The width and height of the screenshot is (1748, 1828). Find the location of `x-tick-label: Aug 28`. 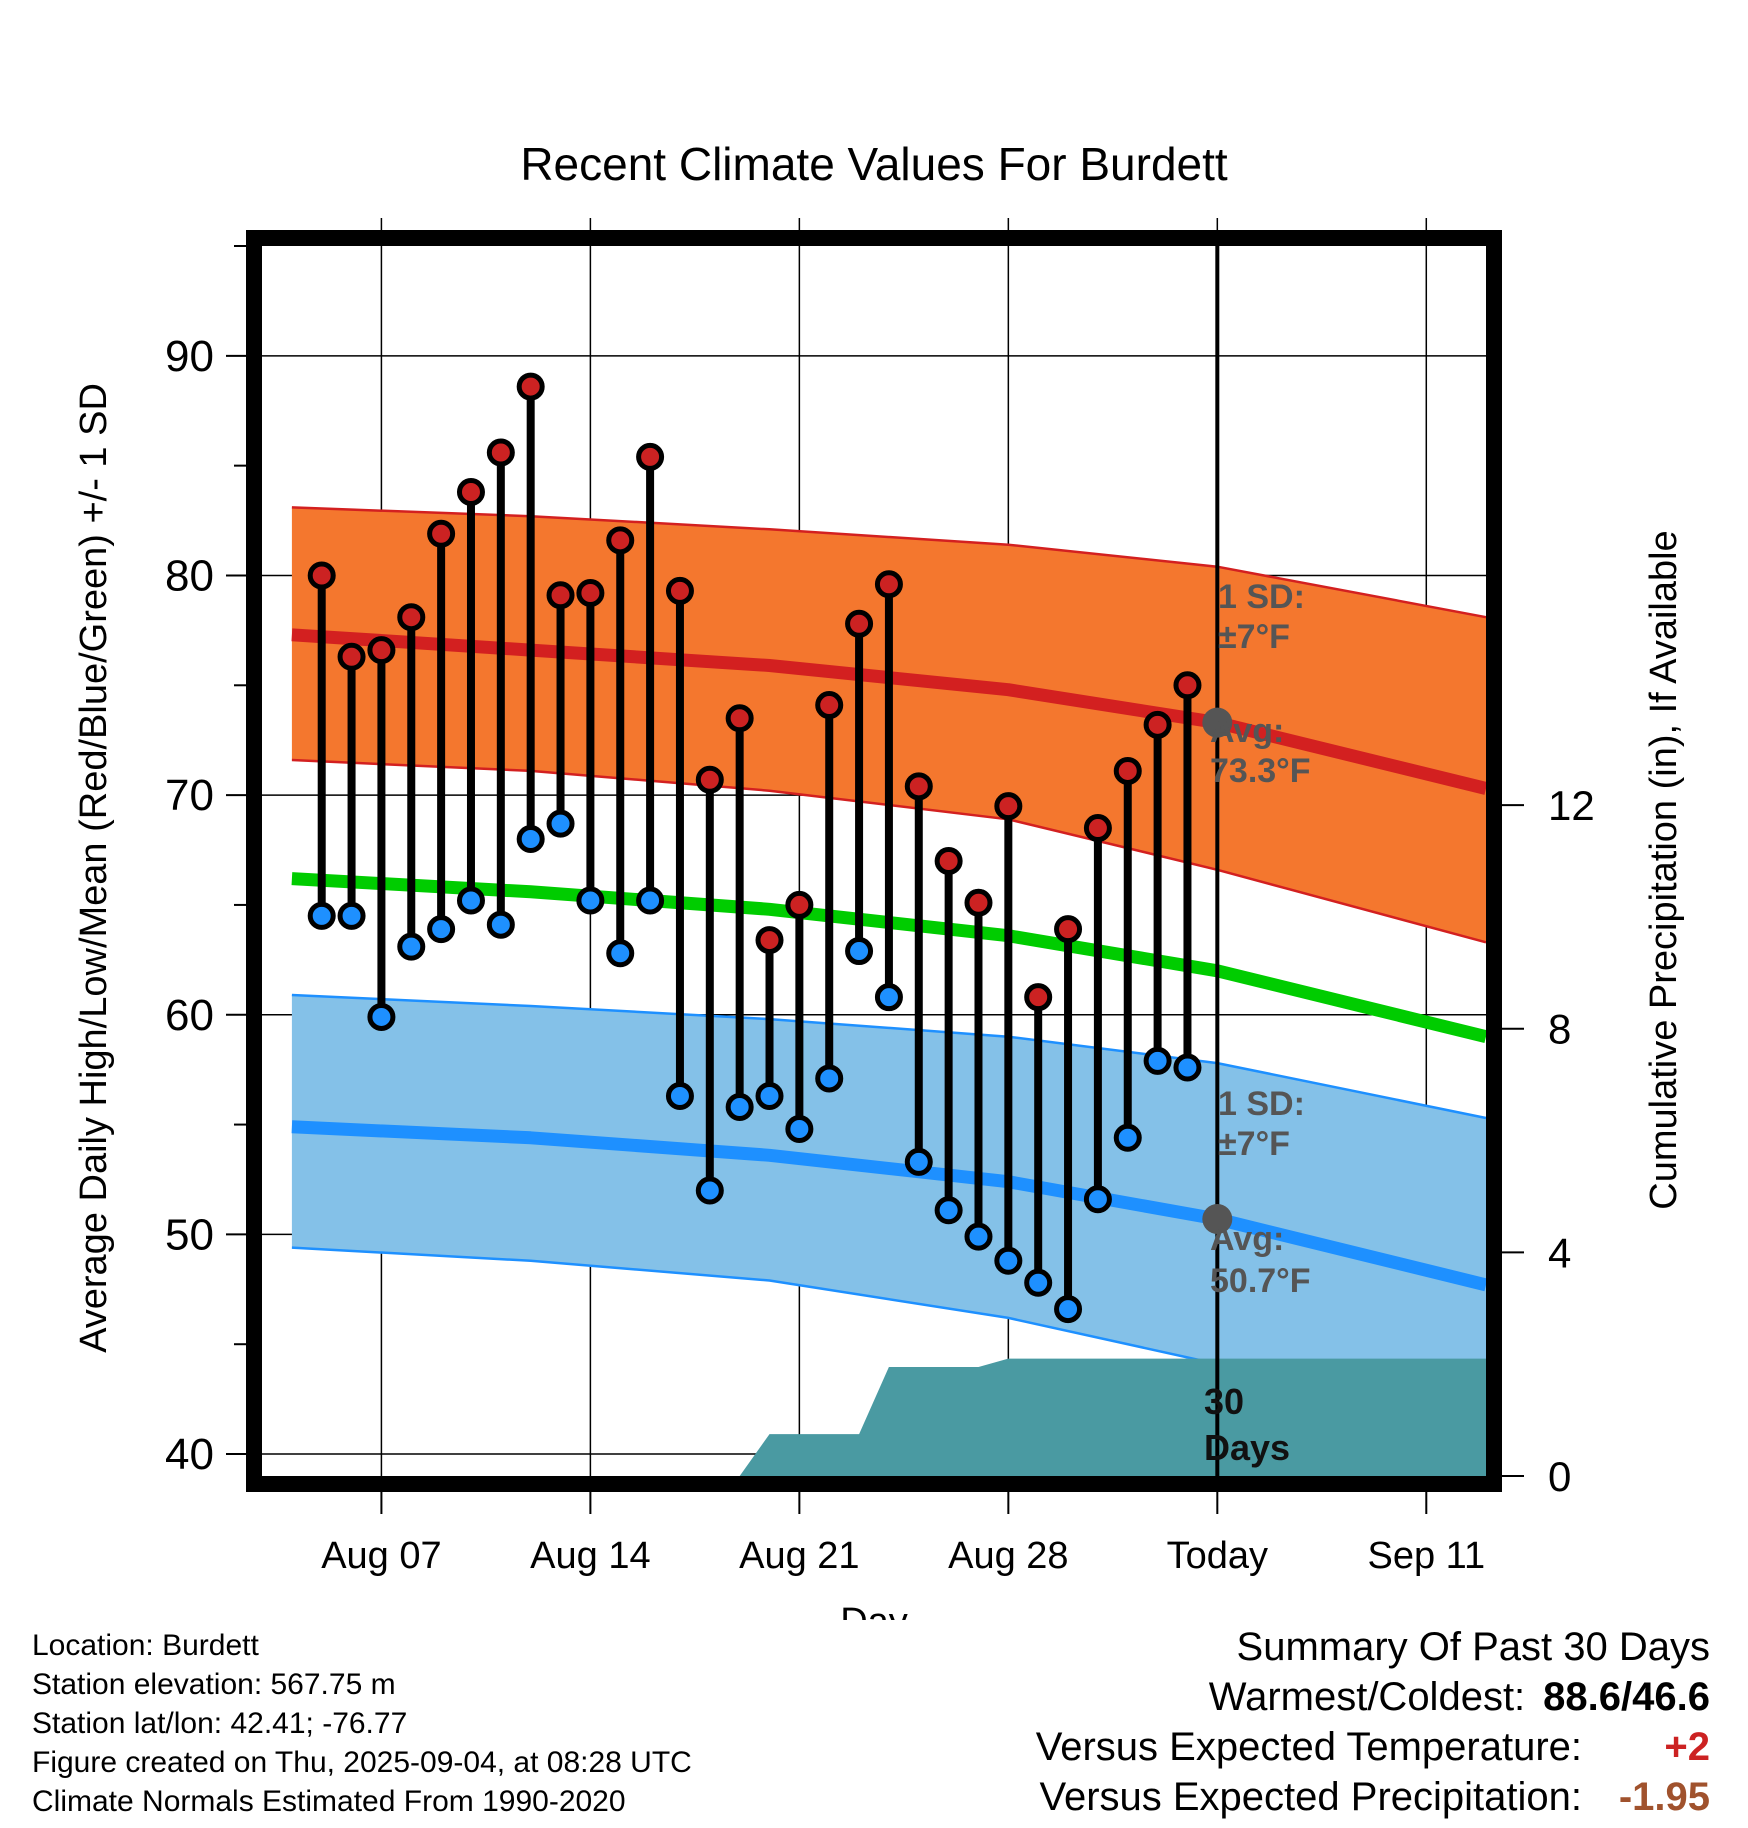

x-tick-label: Aug 28 is located at coordinates (1008, 1556).